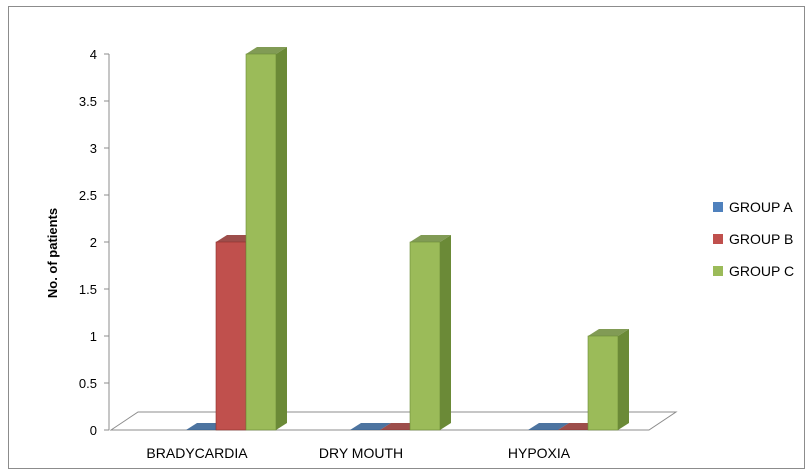  What do you see at coordinates (361, 453) in the screenshot?
I see `x-tick-label: DRY MOUTH` at bounding box center [361, 453].